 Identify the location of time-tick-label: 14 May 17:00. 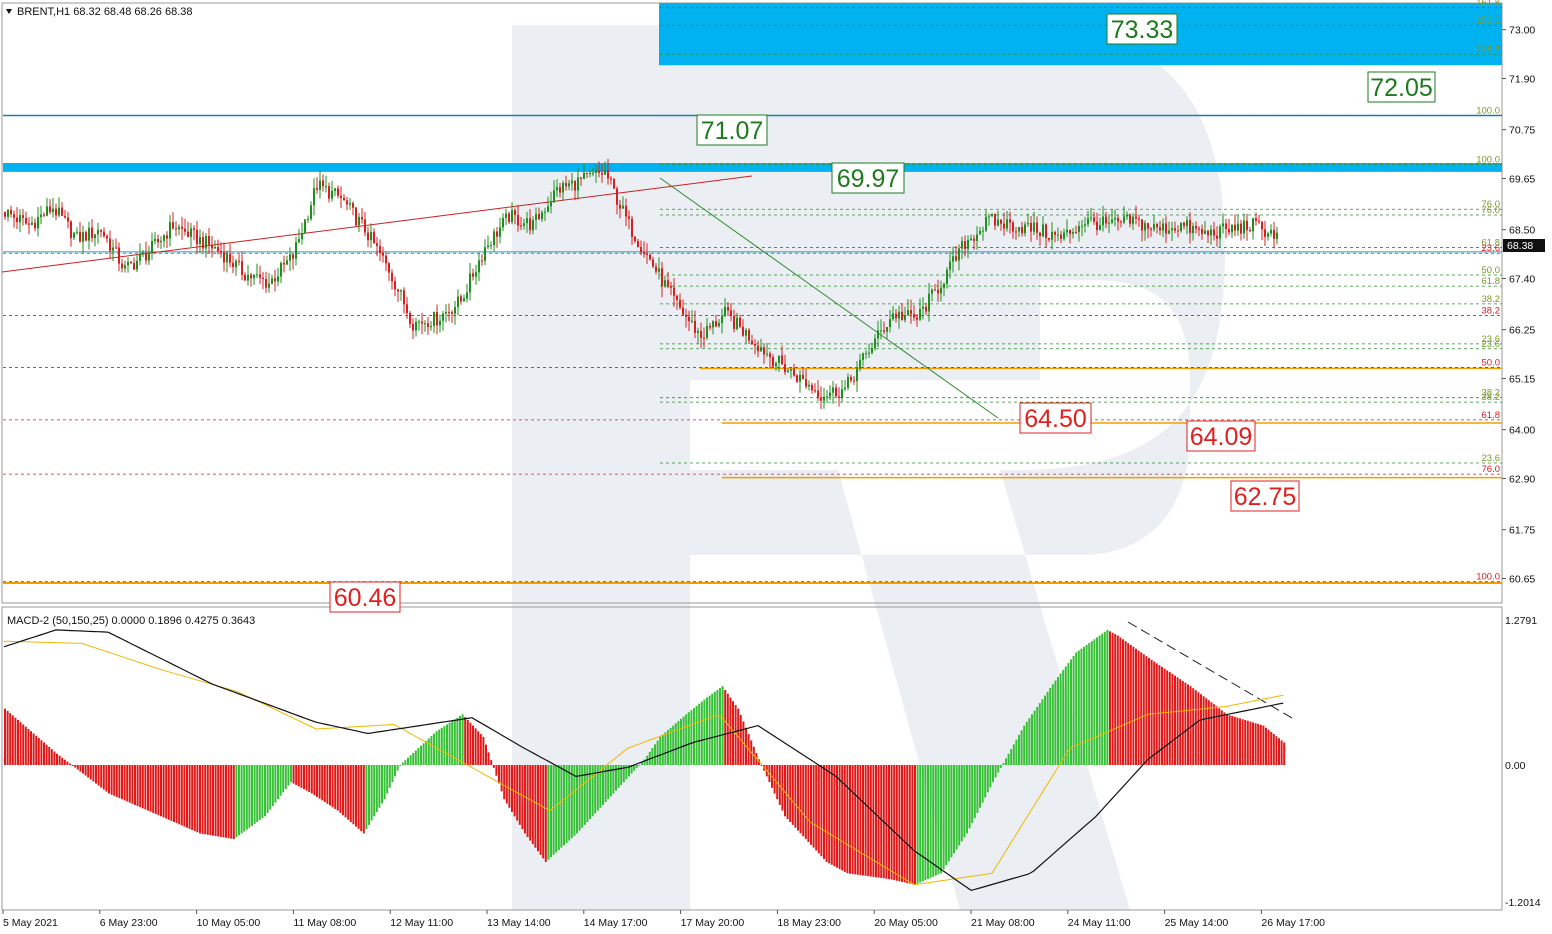
(616, 923).